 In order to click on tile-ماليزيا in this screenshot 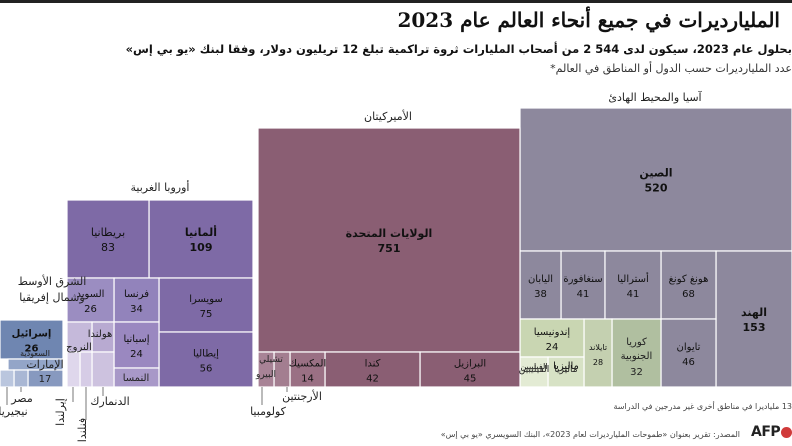, I will do `click(566, 372)`.